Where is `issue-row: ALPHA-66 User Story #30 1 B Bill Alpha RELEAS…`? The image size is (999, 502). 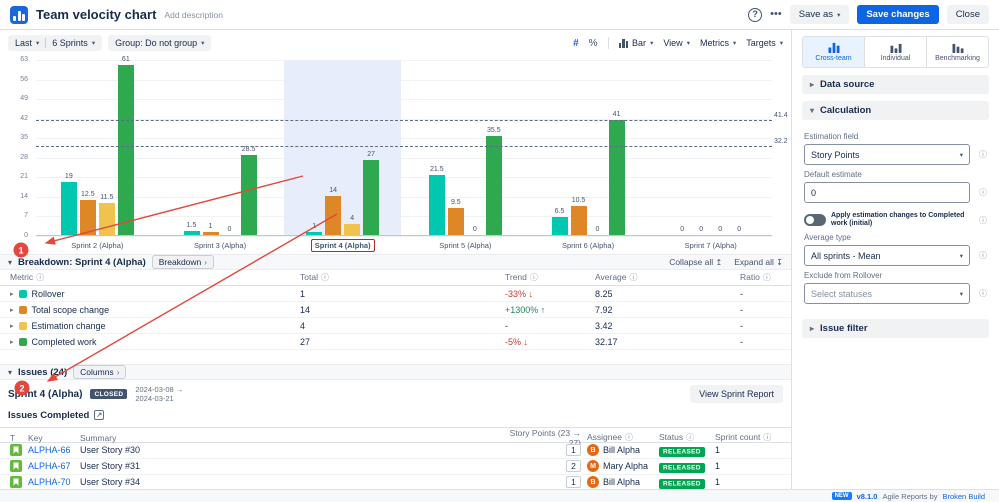
issue-row: ALPHA-66 User Story #30 1 B Bill Alpha RELEAS… is located at coordinates (395, 451).